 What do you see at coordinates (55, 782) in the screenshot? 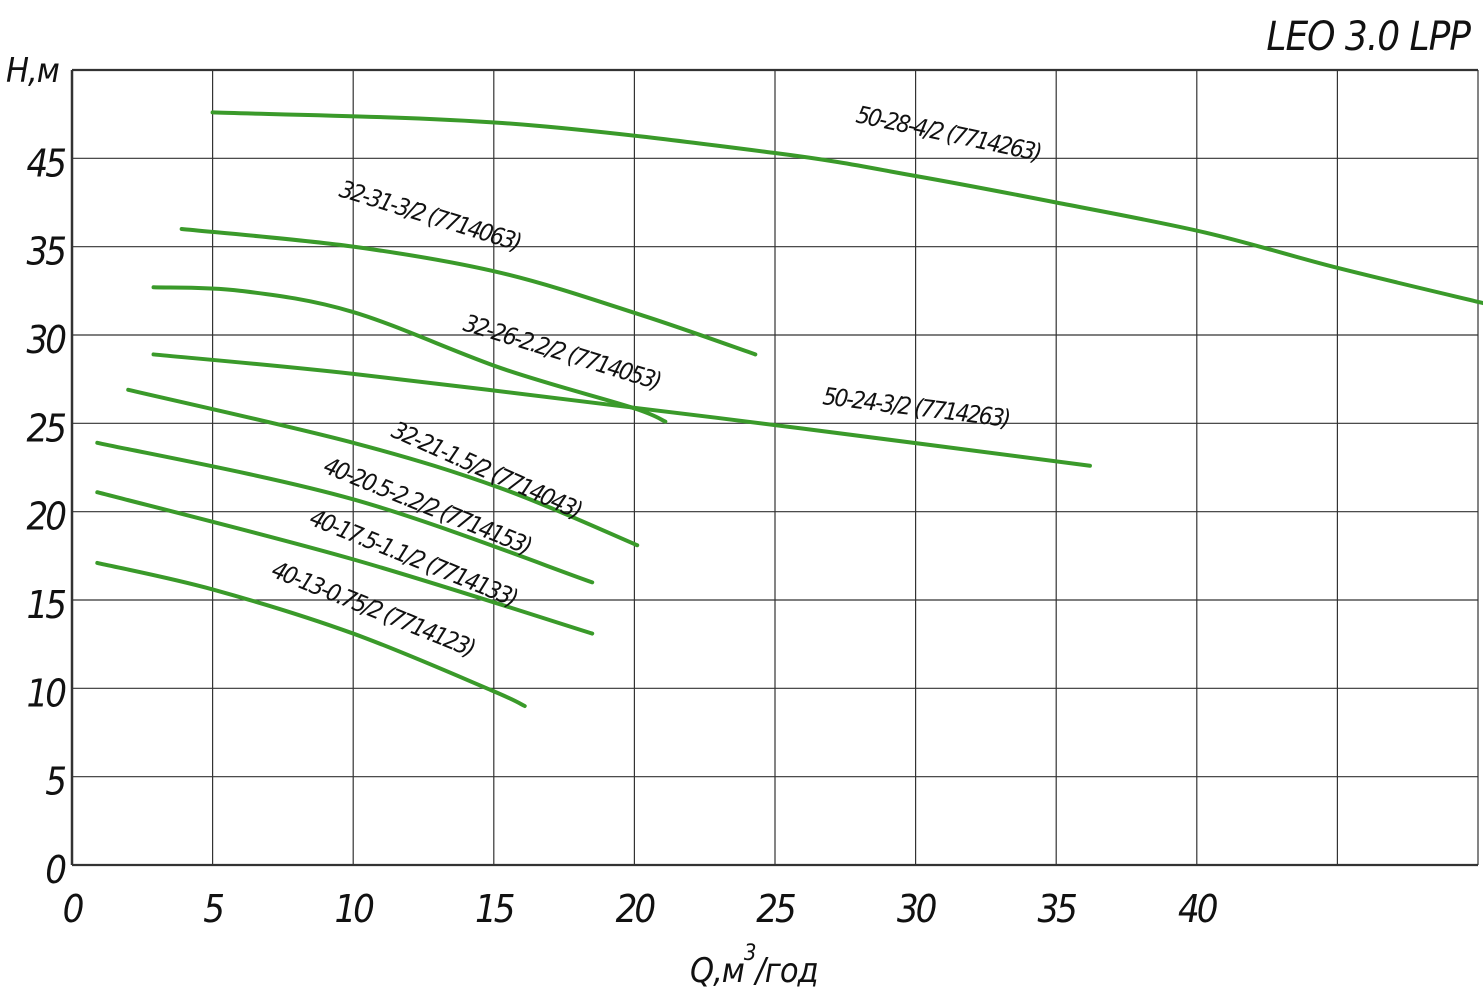
I see `y-tick-label: 5` at bounding box center [55, 782].